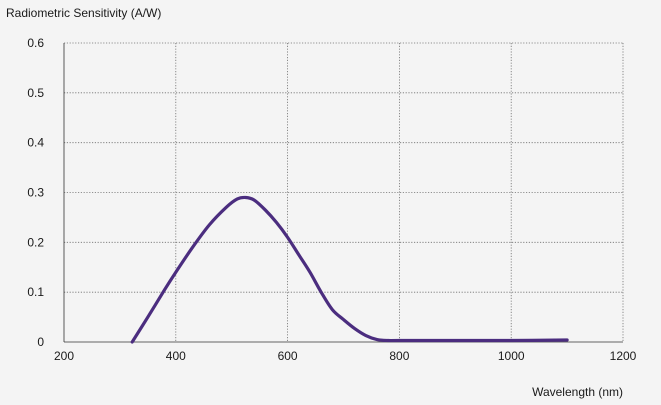  I want to click on x-tick-label: 1200, so click(623, 356).